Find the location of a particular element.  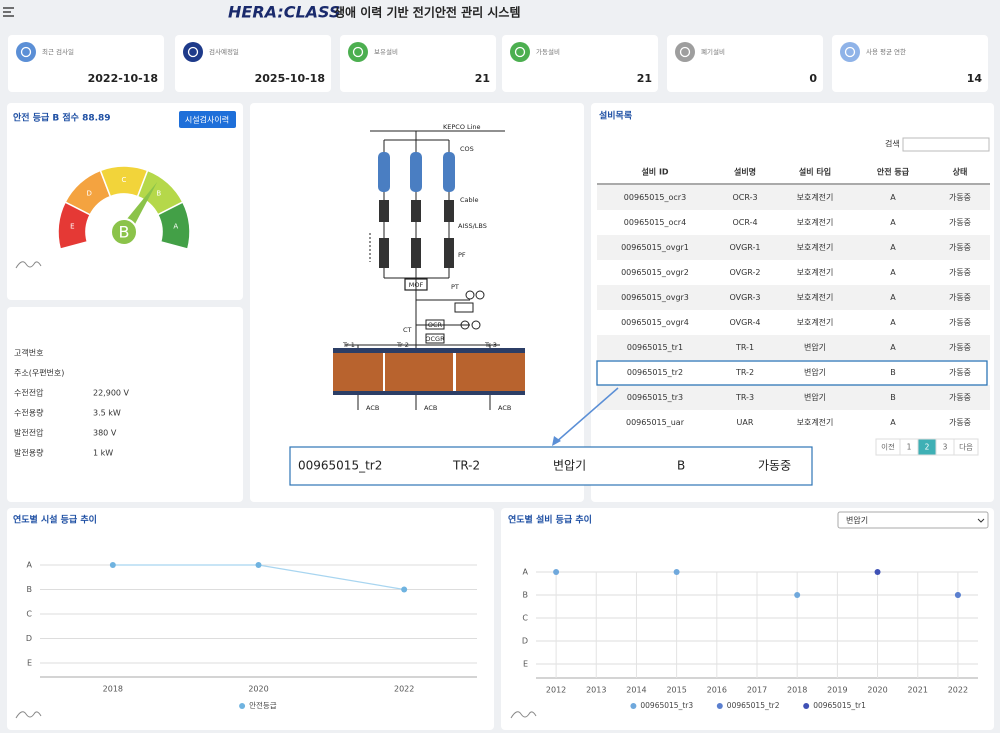

type-select is located at coordinates (913, 520).